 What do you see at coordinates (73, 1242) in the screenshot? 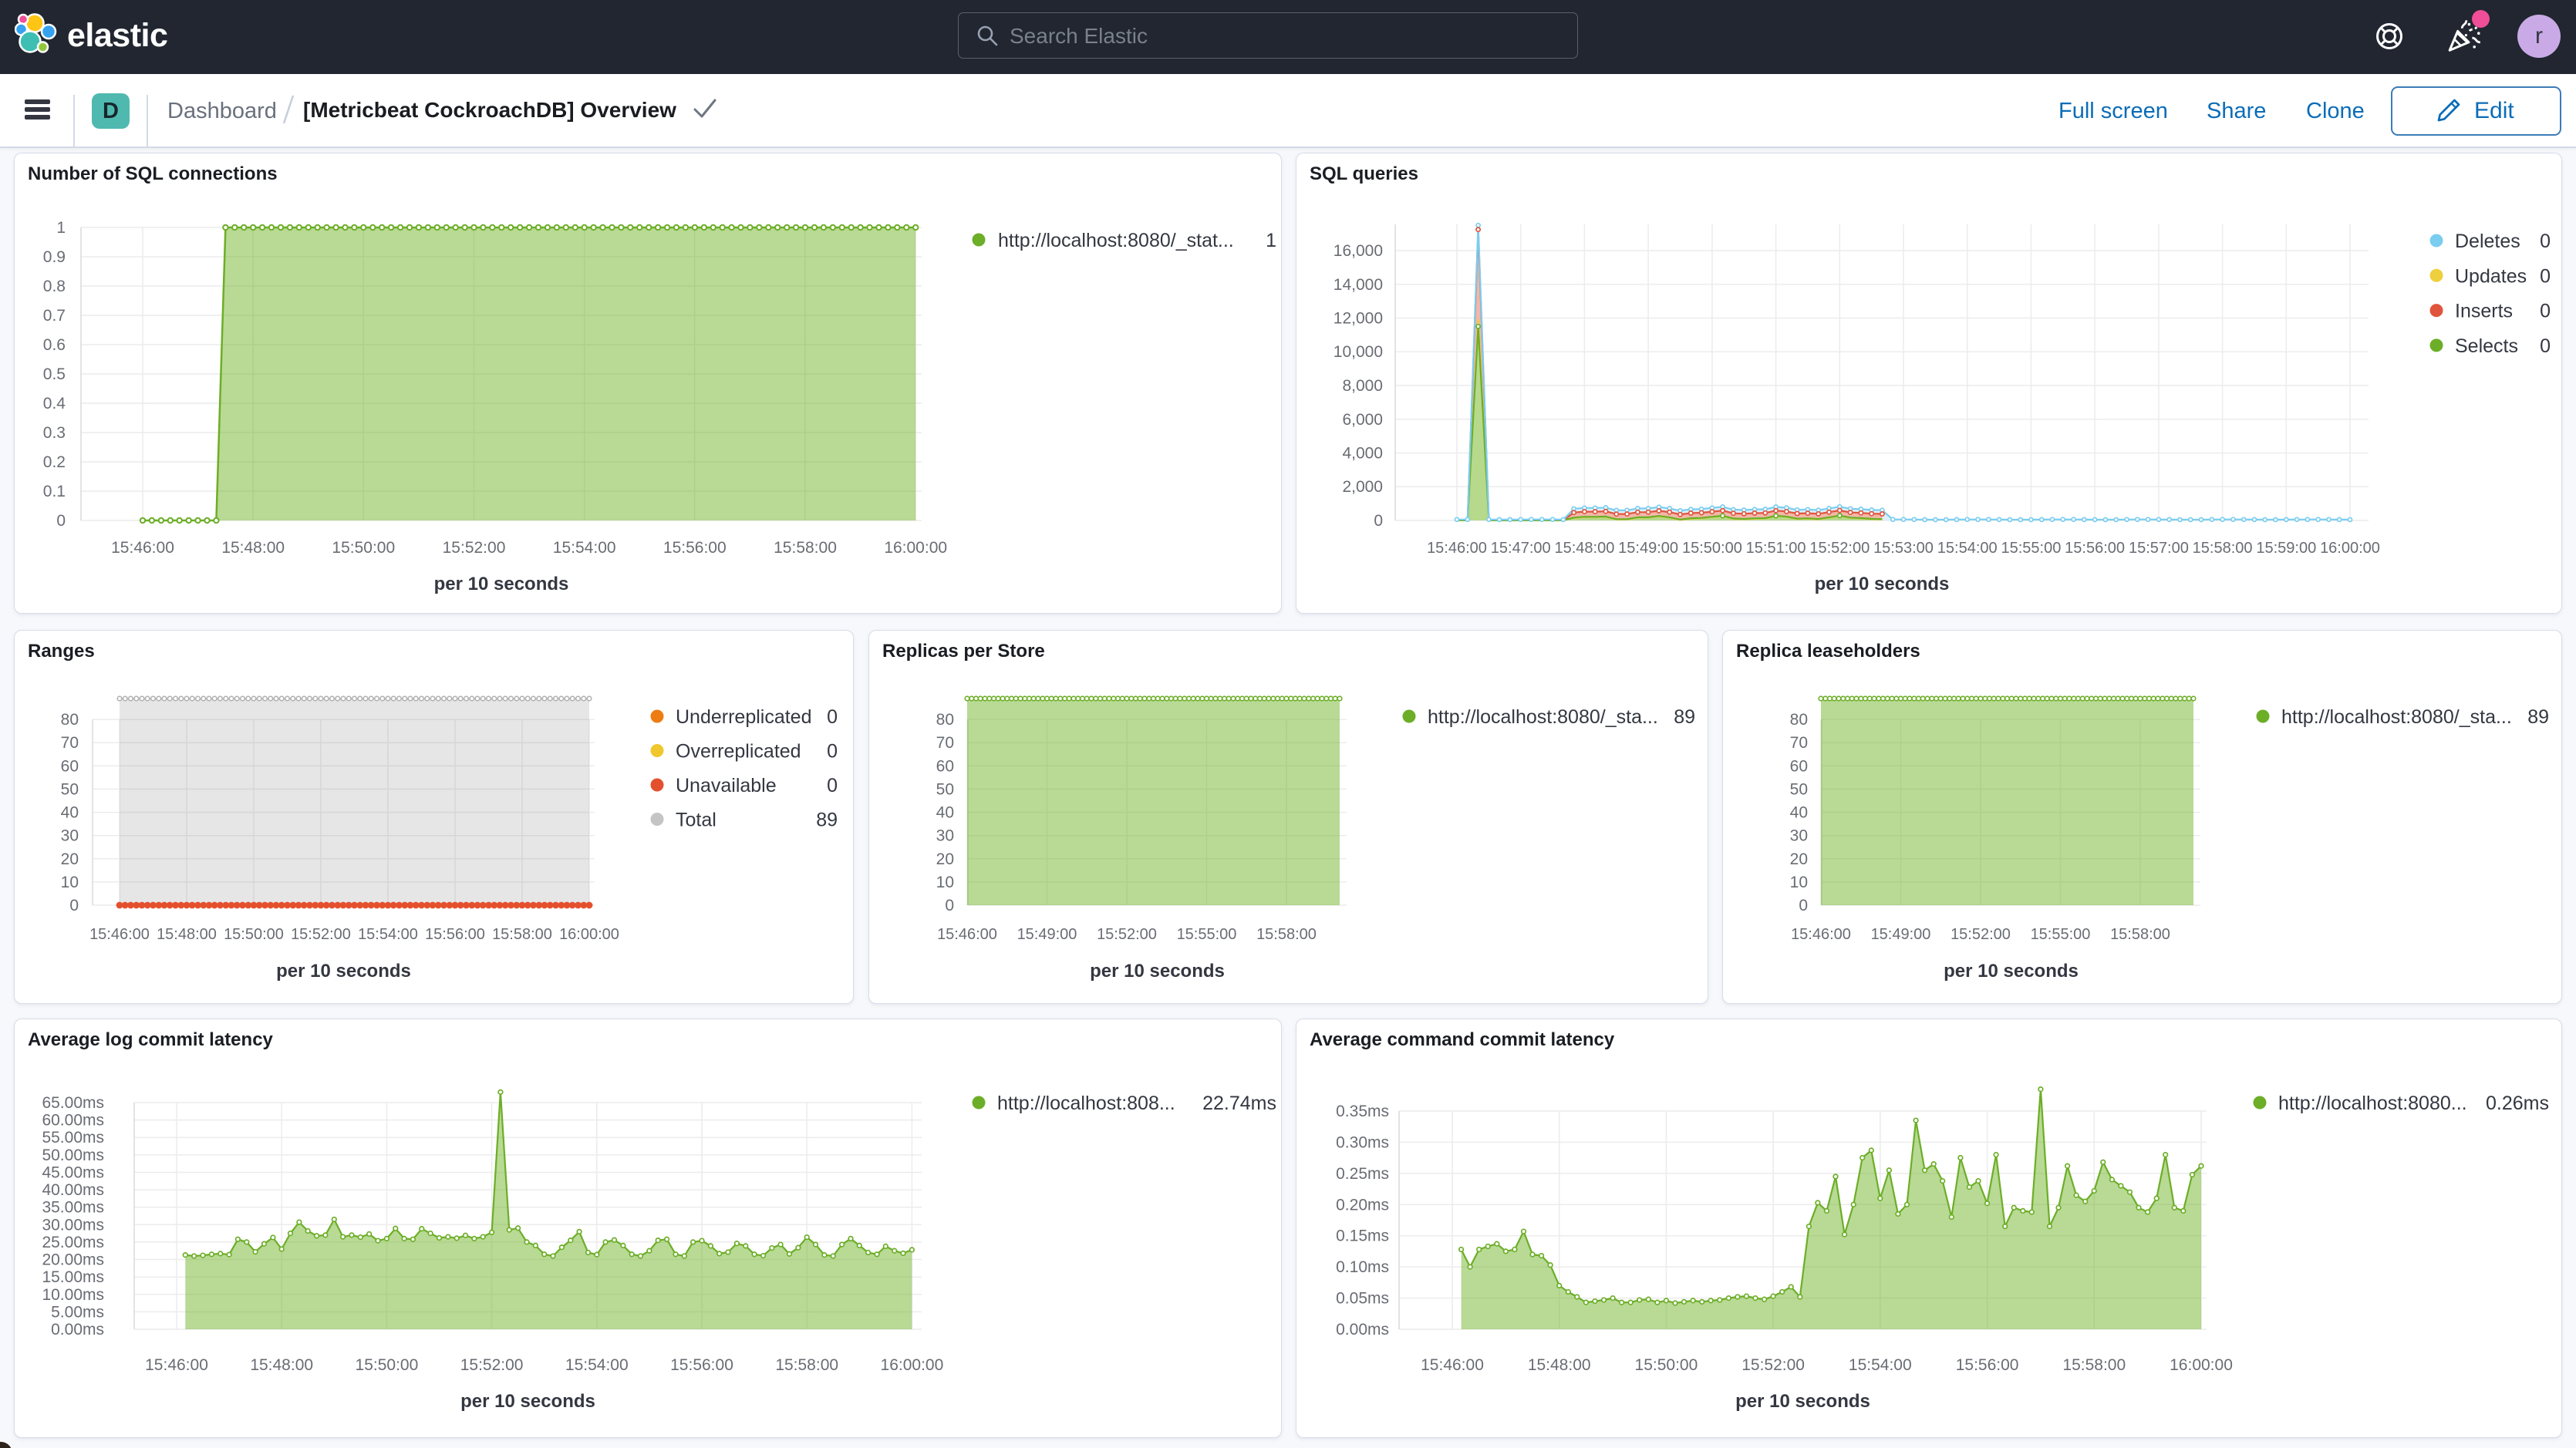
I see `svg-text: 25.00ms` at bounding box center [73, 1242].